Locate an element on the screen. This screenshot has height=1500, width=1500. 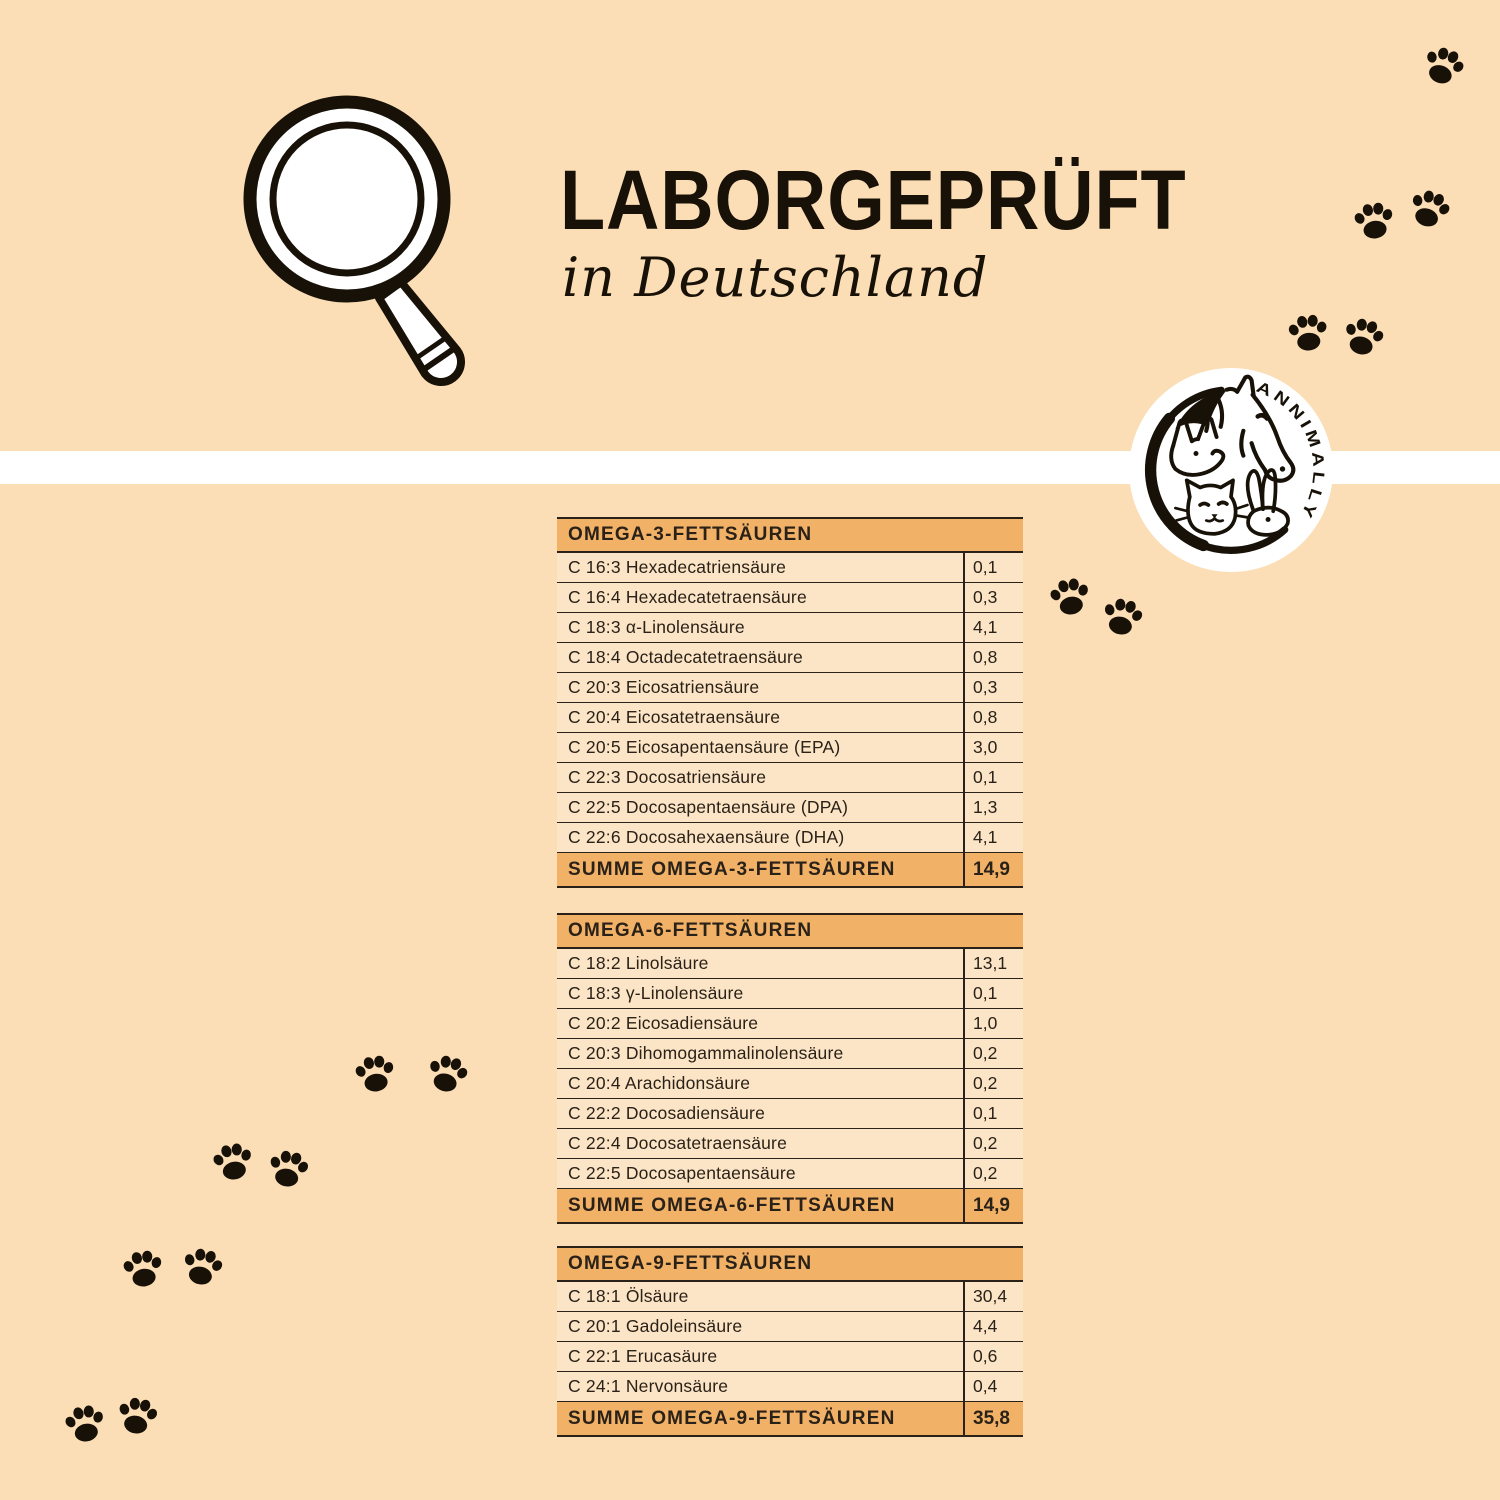
table-row: C 22:5 Docosapentaensäure 0,2 is located at coordinates (790, 1174).